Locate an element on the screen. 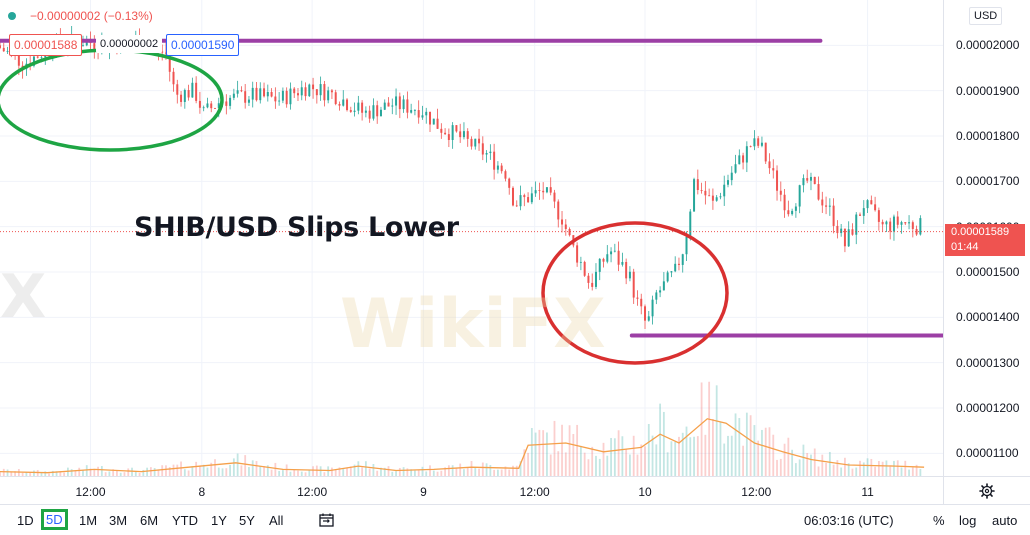  chart-settings-button is located at coordinates (986, 490).